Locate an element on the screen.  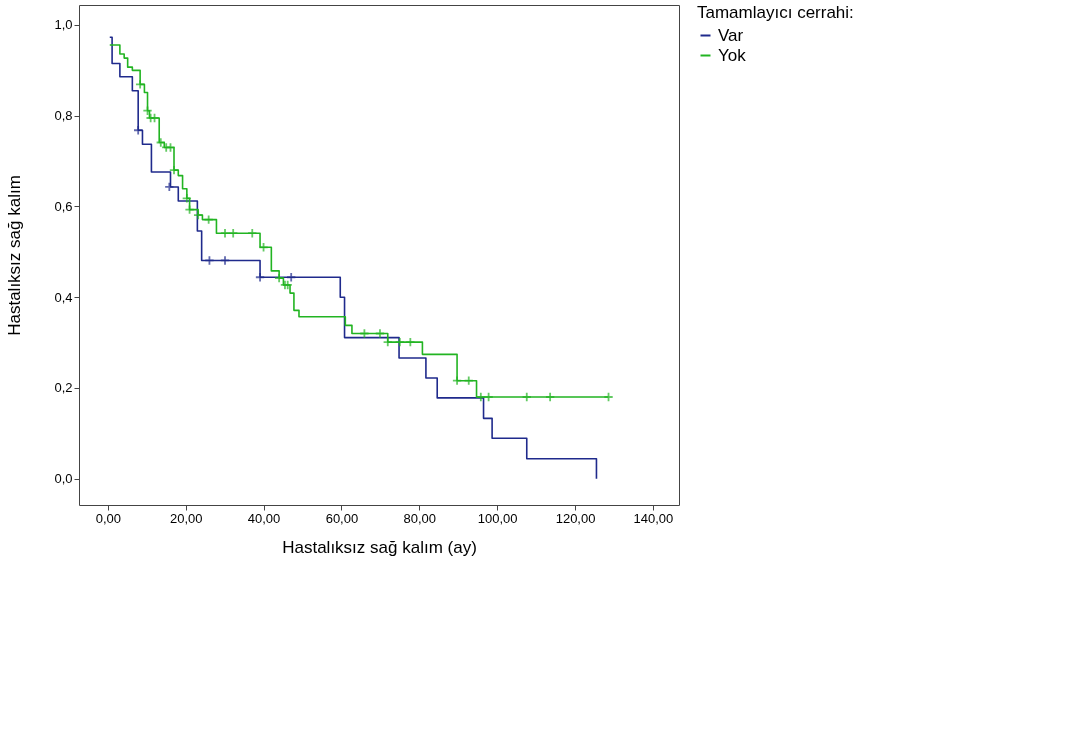
y-tick-label: 0,4 is located at coordinates (63, 297).